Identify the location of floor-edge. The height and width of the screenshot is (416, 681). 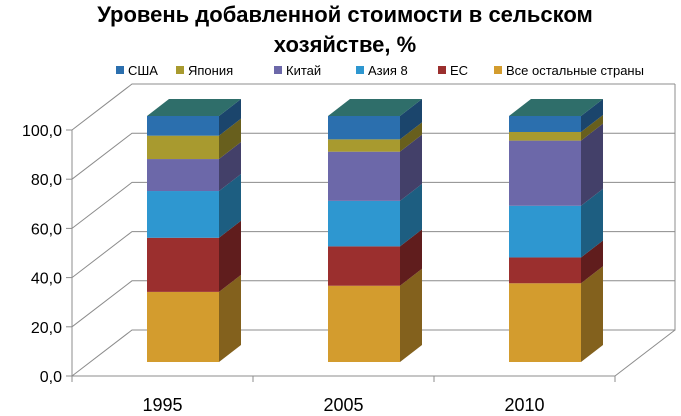
(645, 353).